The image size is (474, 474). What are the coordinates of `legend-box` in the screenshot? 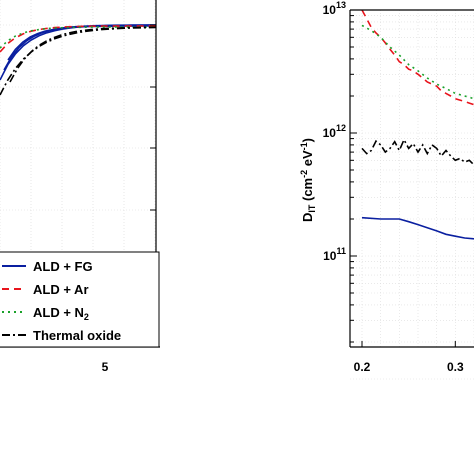 It's located at (80, 299).